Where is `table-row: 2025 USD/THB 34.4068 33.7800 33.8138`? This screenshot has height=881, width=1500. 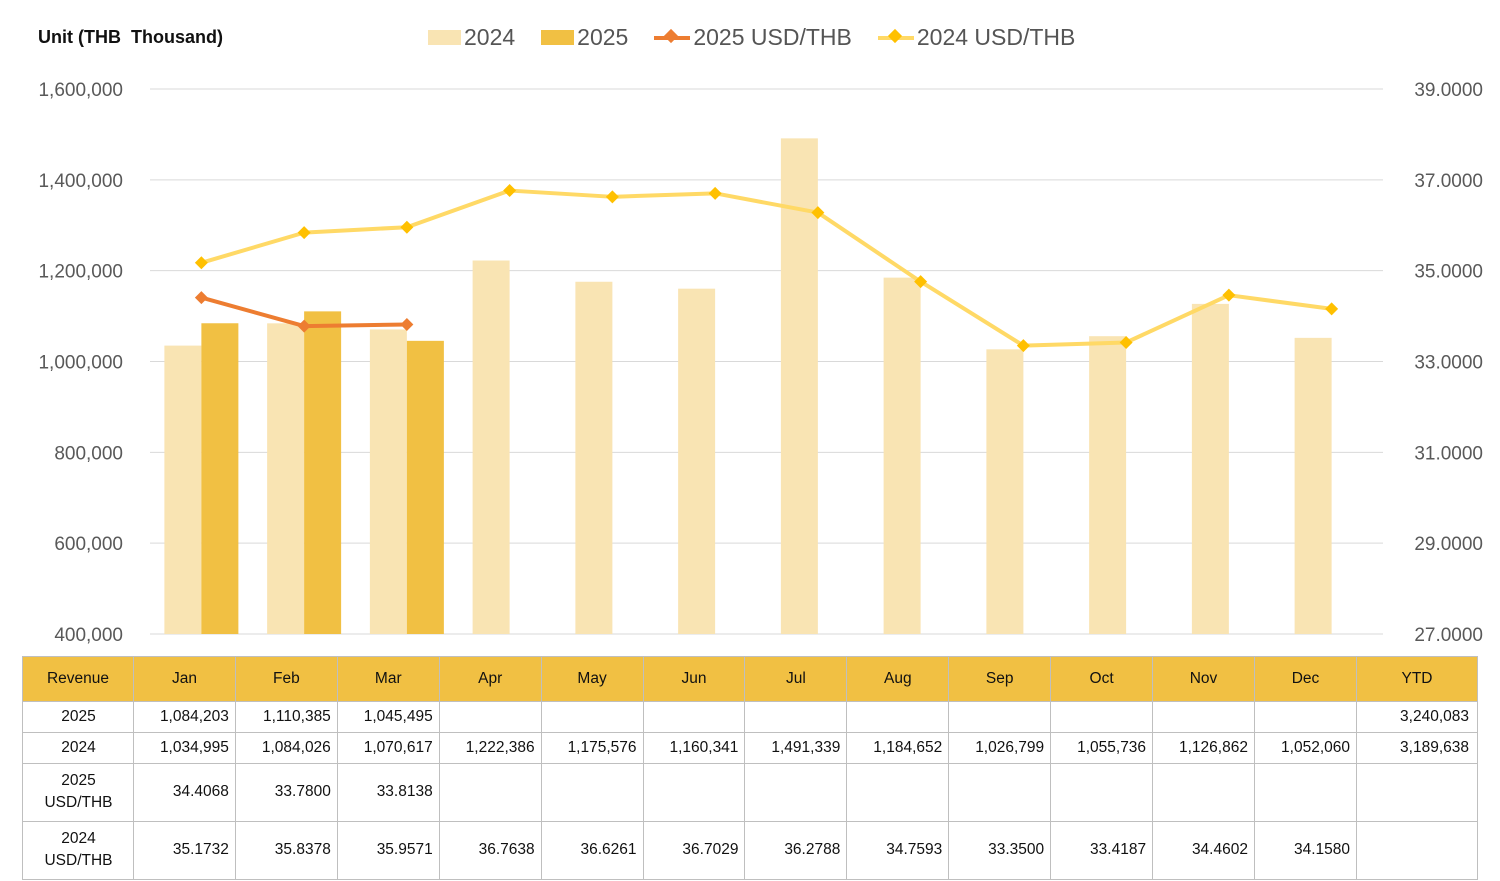
table-row: 2025 USD/THB 34.4068 33.7800 33.8138 is located at coordinates (750, 792).